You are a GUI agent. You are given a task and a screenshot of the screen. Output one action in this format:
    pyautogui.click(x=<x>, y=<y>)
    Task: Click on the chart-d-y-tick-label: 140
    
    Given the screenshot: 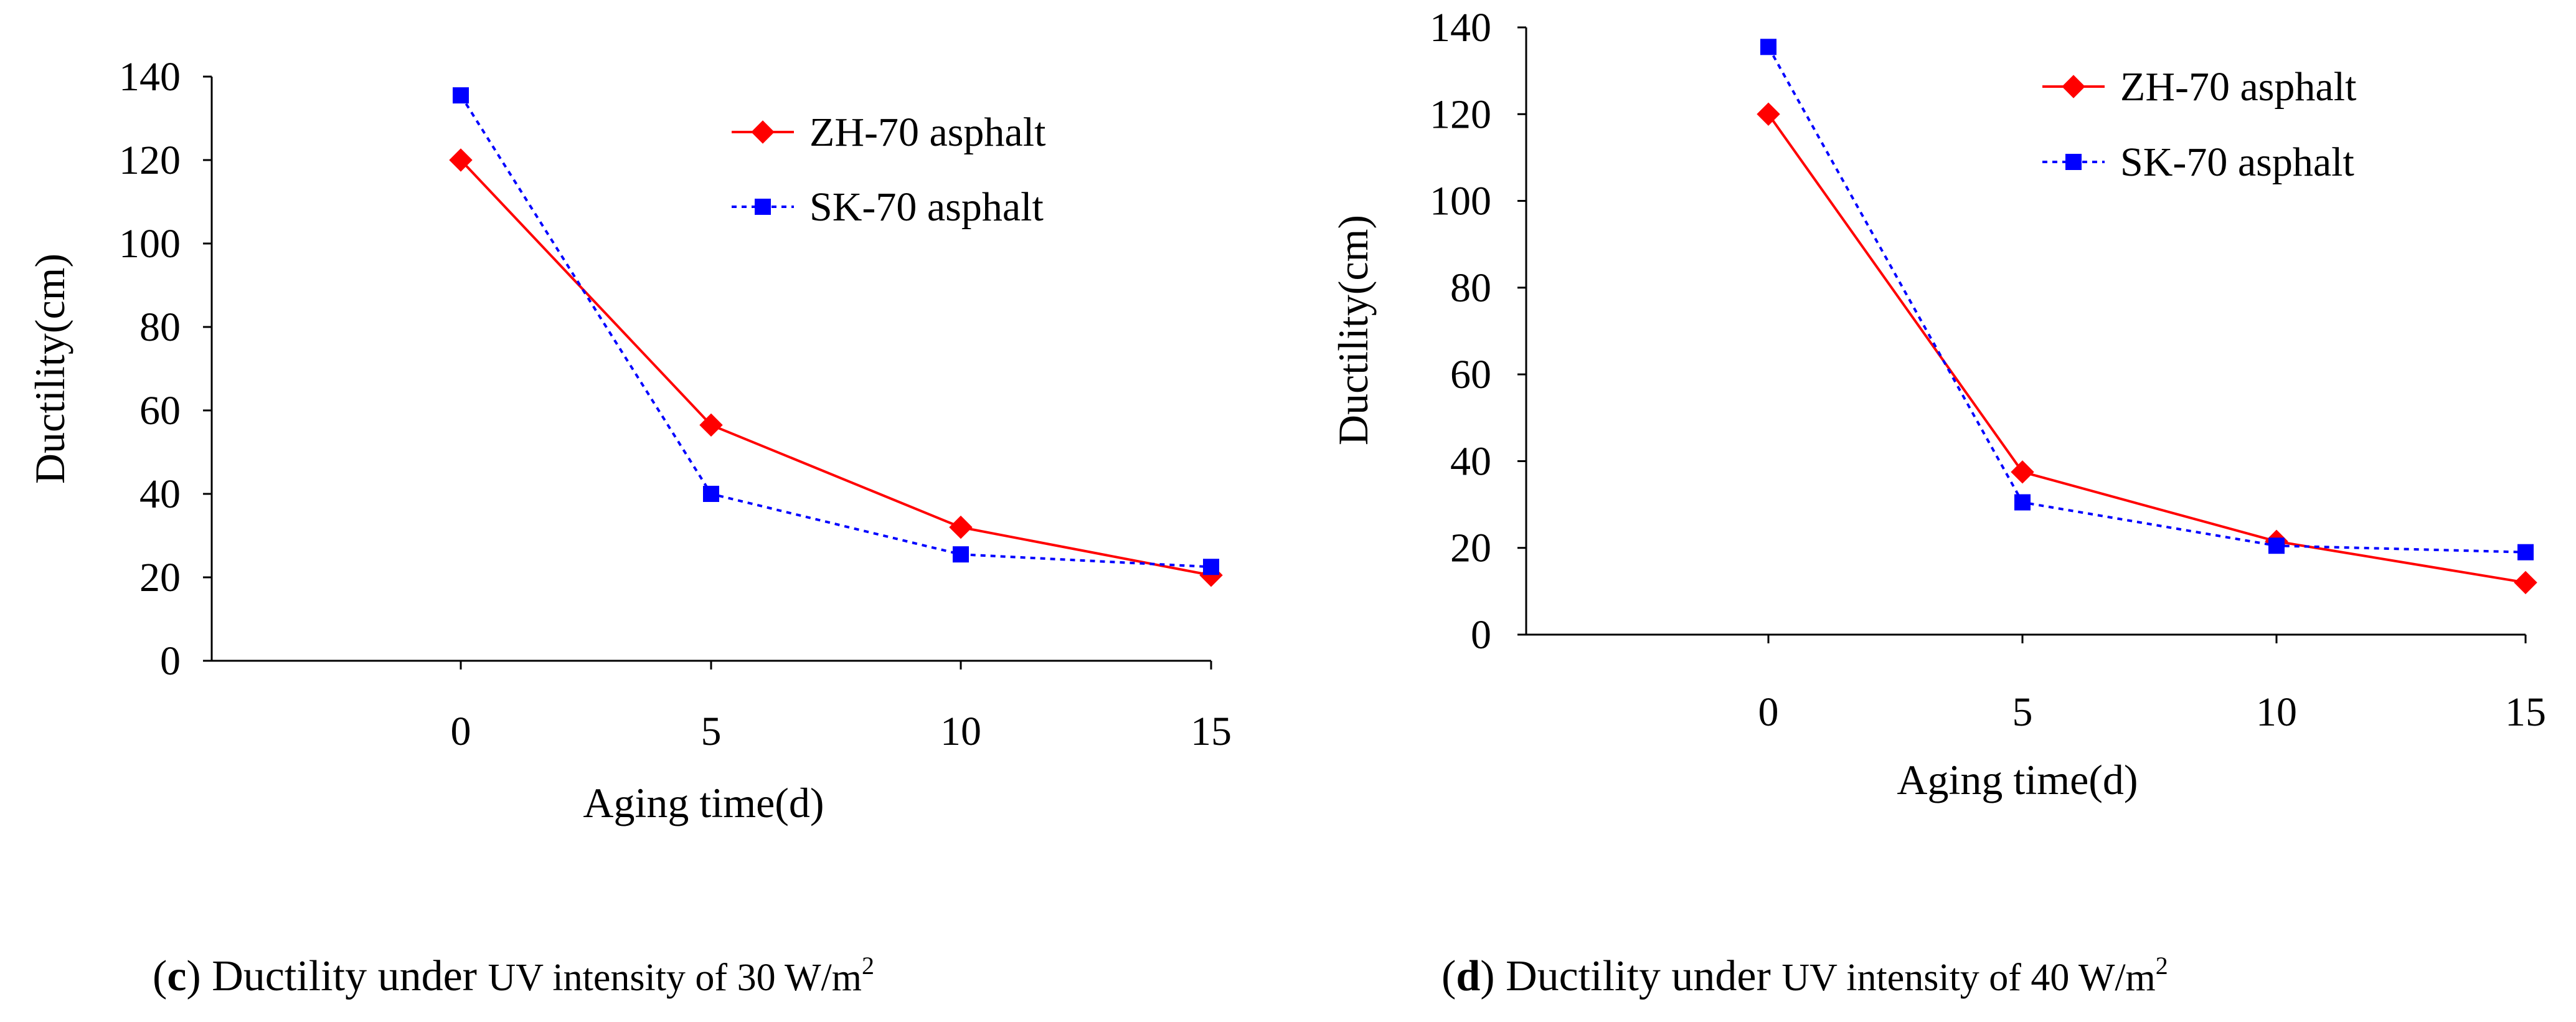 What is the action you would take?
    pyautogui.click(x=1460, y=27)
    